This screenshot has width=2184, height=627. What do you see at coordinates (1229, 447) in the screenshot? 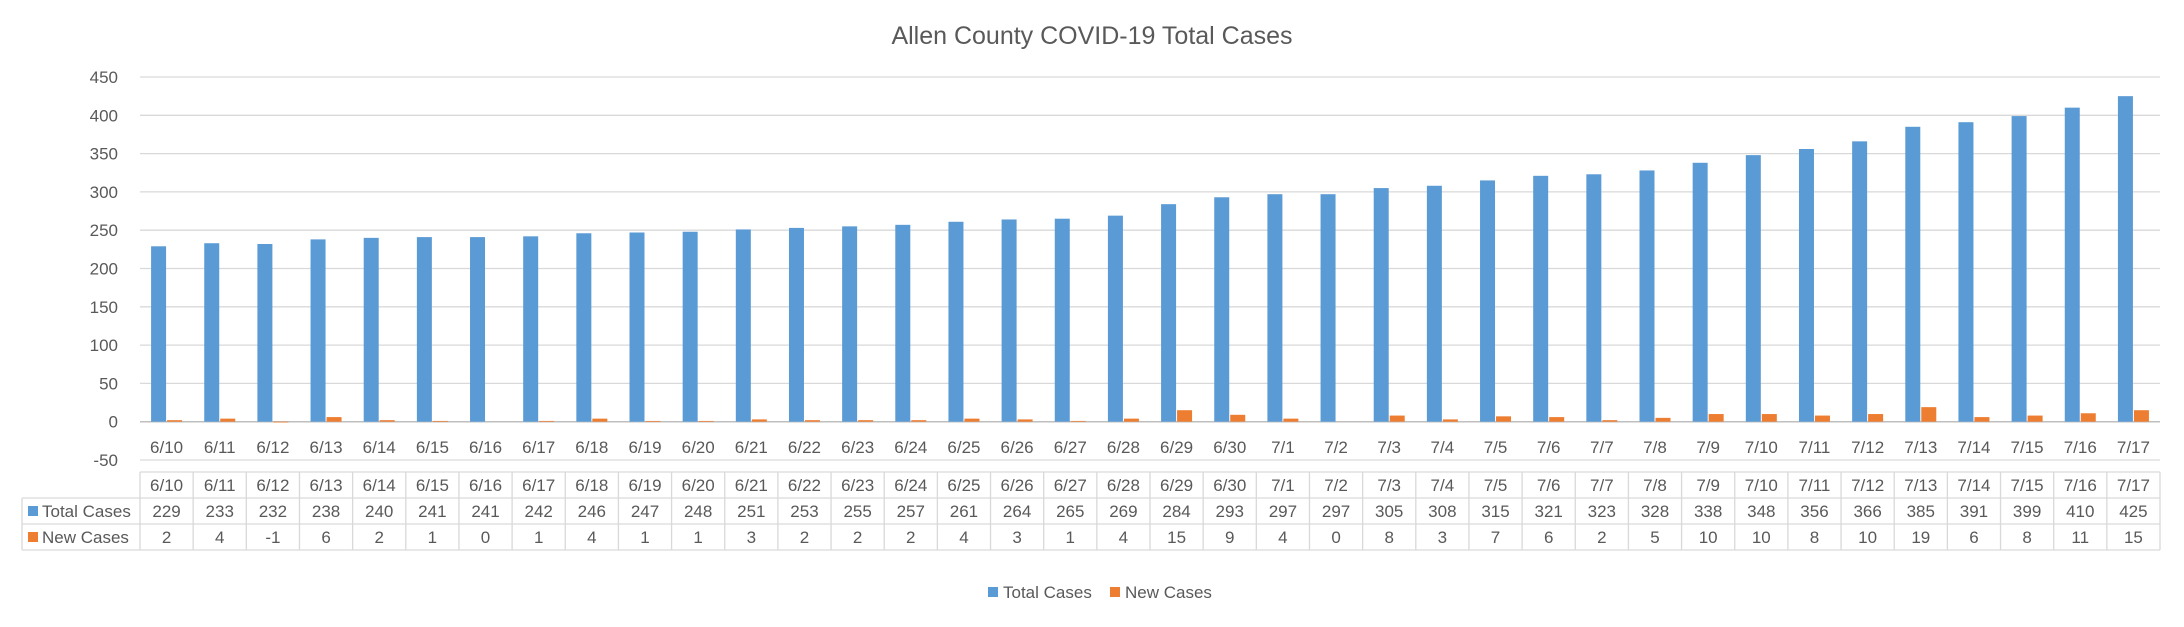
I see `x-tick-label: 6/30` at bounding box center [1229, 447].